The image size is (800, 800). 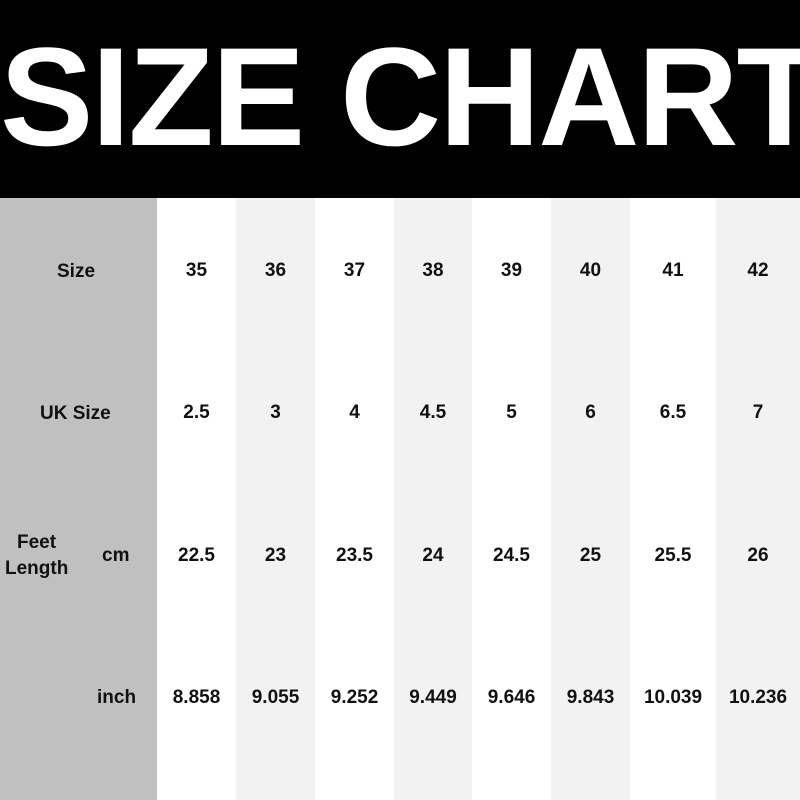 I want to click on cell-uk-size: 4, so click(x=354, y=412).